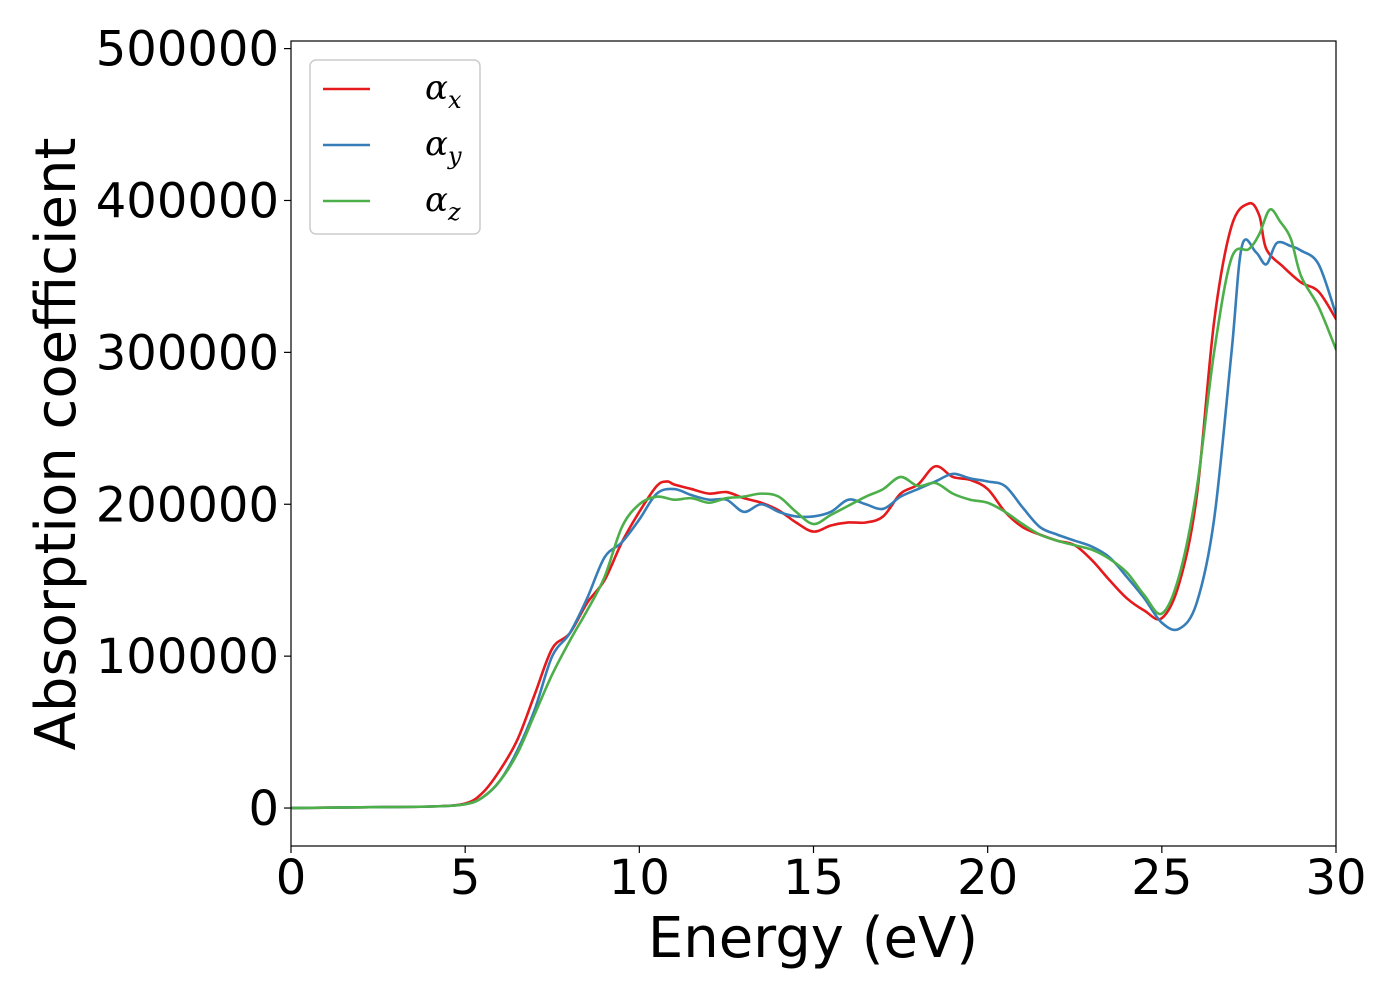 This screenshot has width=1400, height=1000. I want to click on legend-label-x: αx, so click(443, 91).